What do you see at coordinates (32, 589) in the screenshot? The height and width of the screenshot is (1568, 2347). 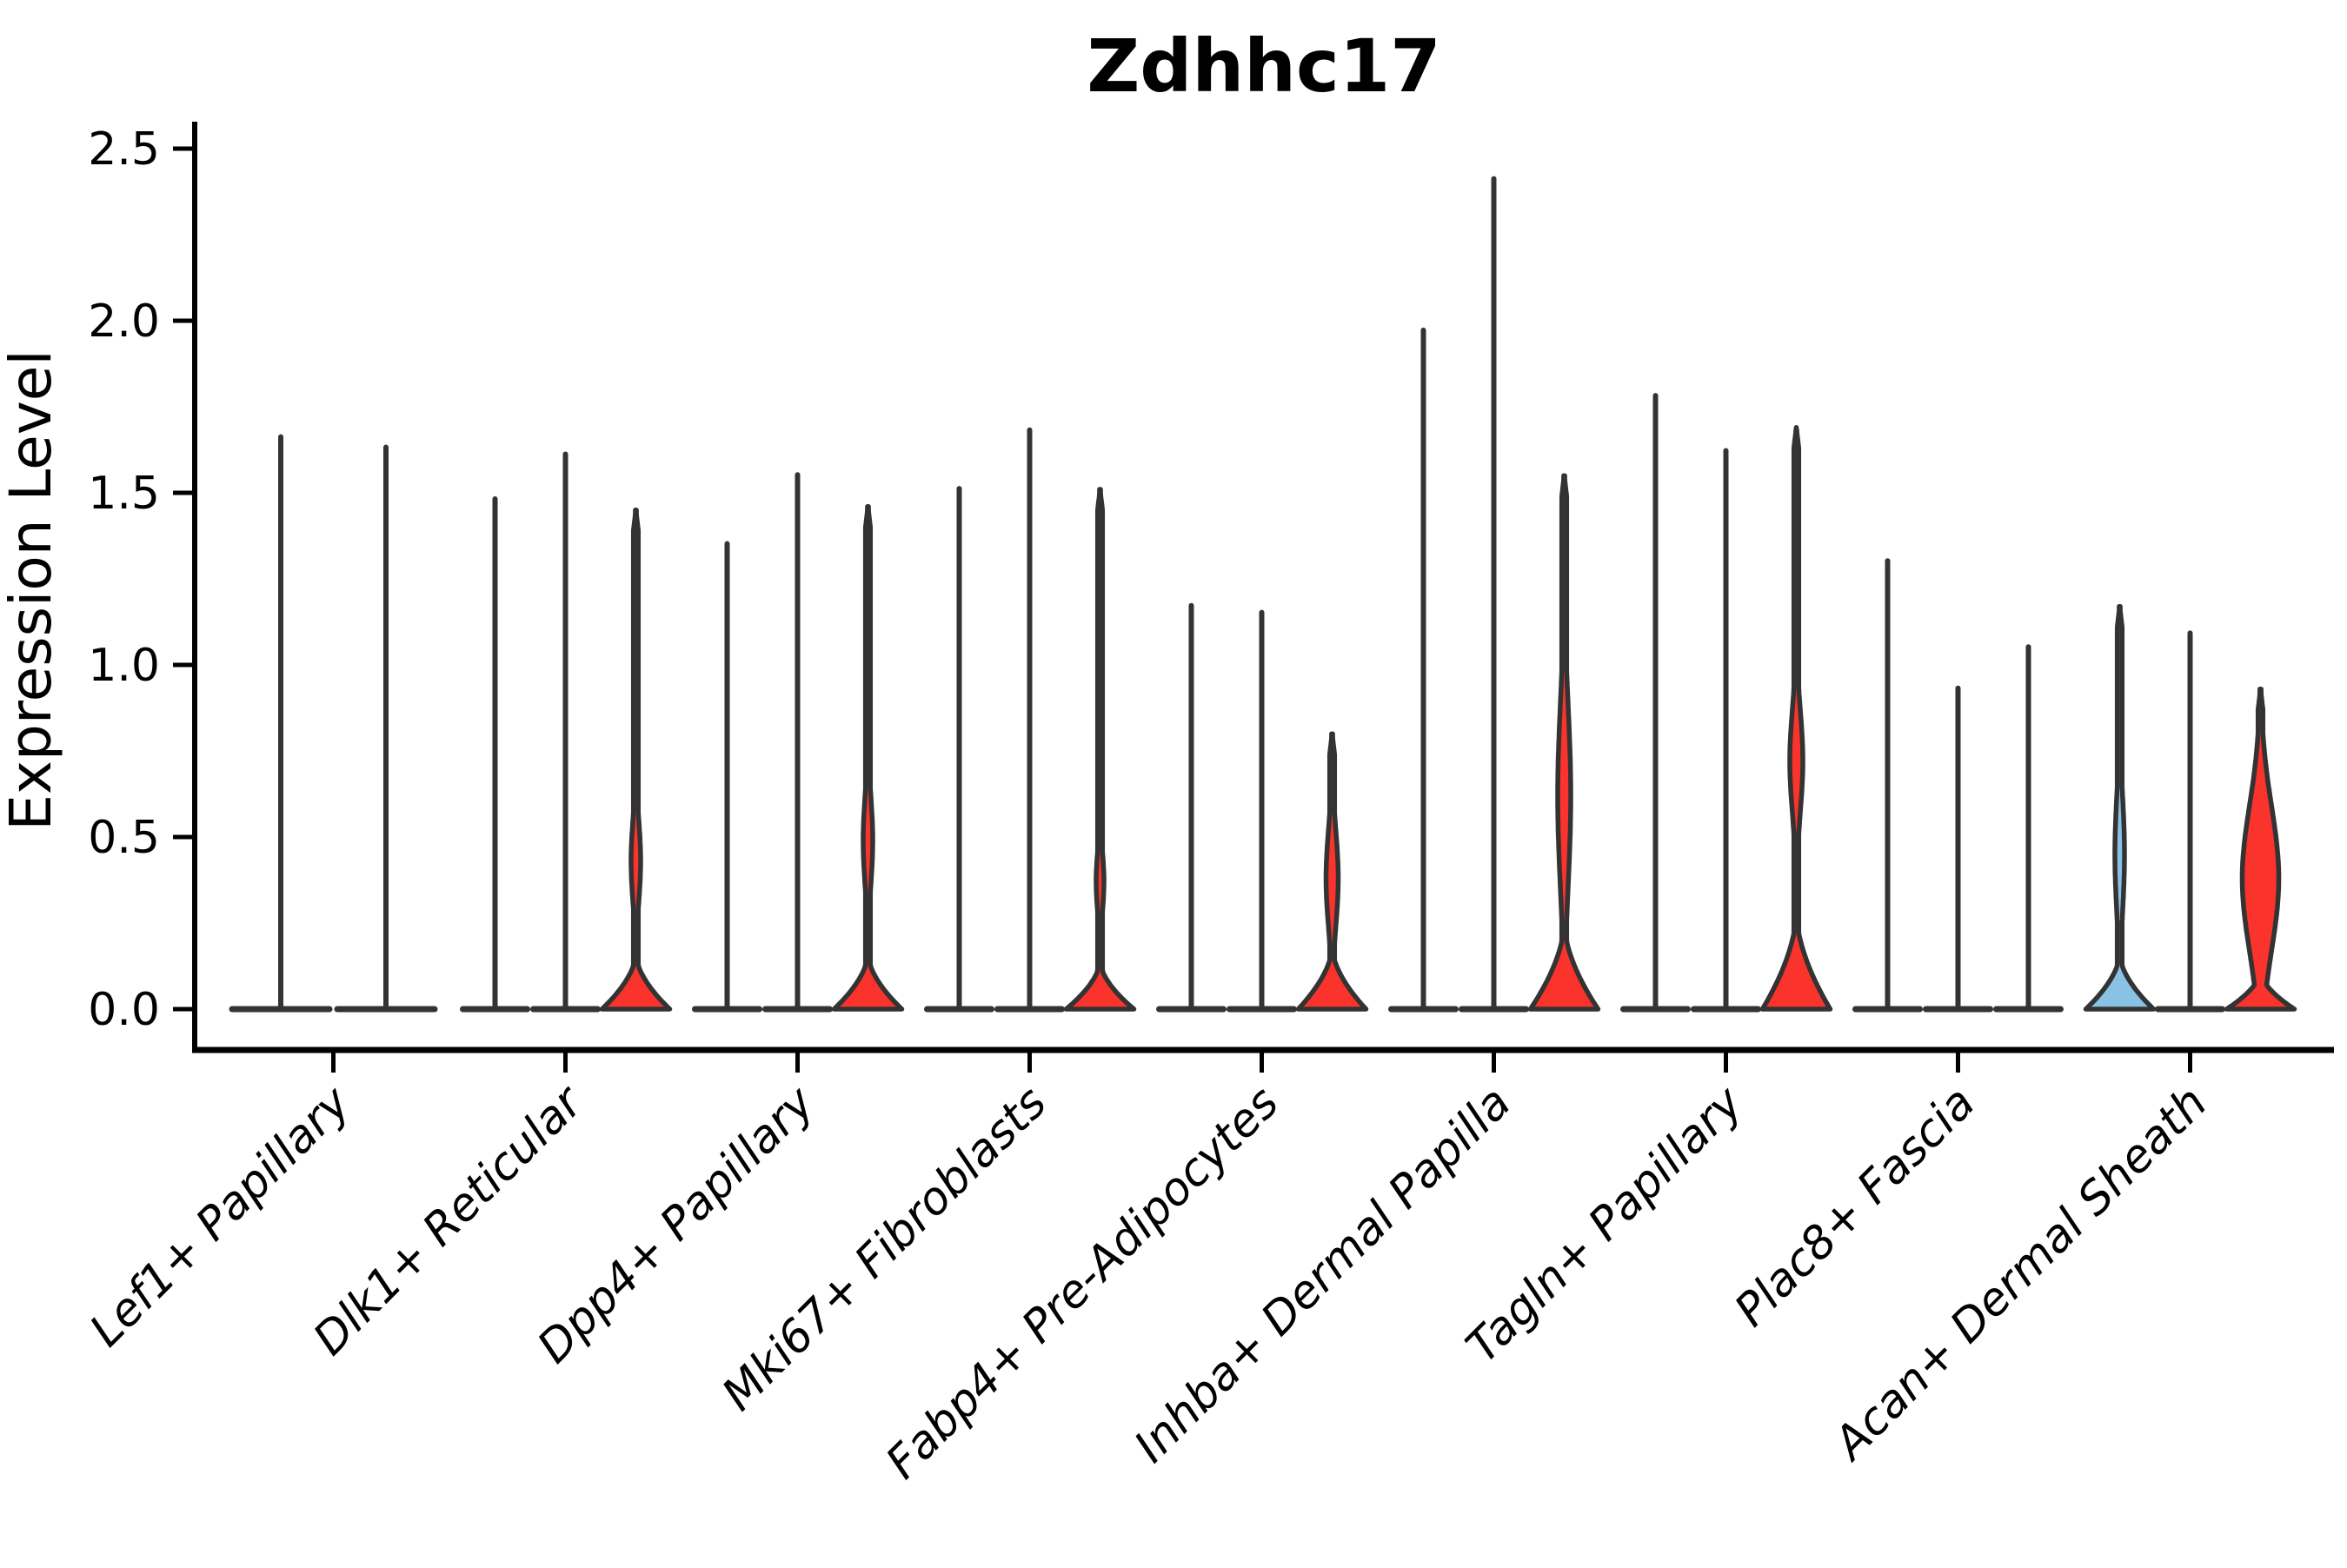 I see `y-axis-label: Expression Level` at bounding box center [32, 589].